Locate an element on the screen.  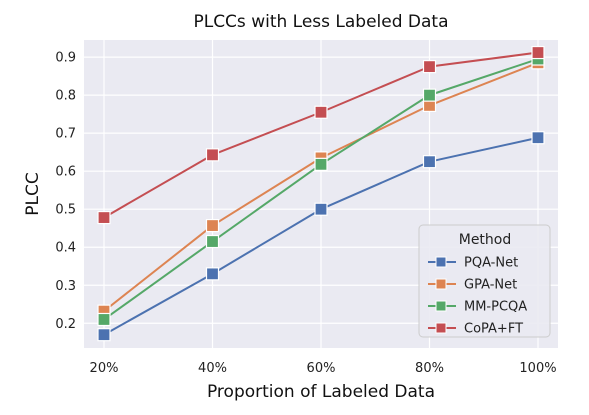
x-tick-labels: 20% 40% 60% 80% 100% is located at coordinates (323, 368).